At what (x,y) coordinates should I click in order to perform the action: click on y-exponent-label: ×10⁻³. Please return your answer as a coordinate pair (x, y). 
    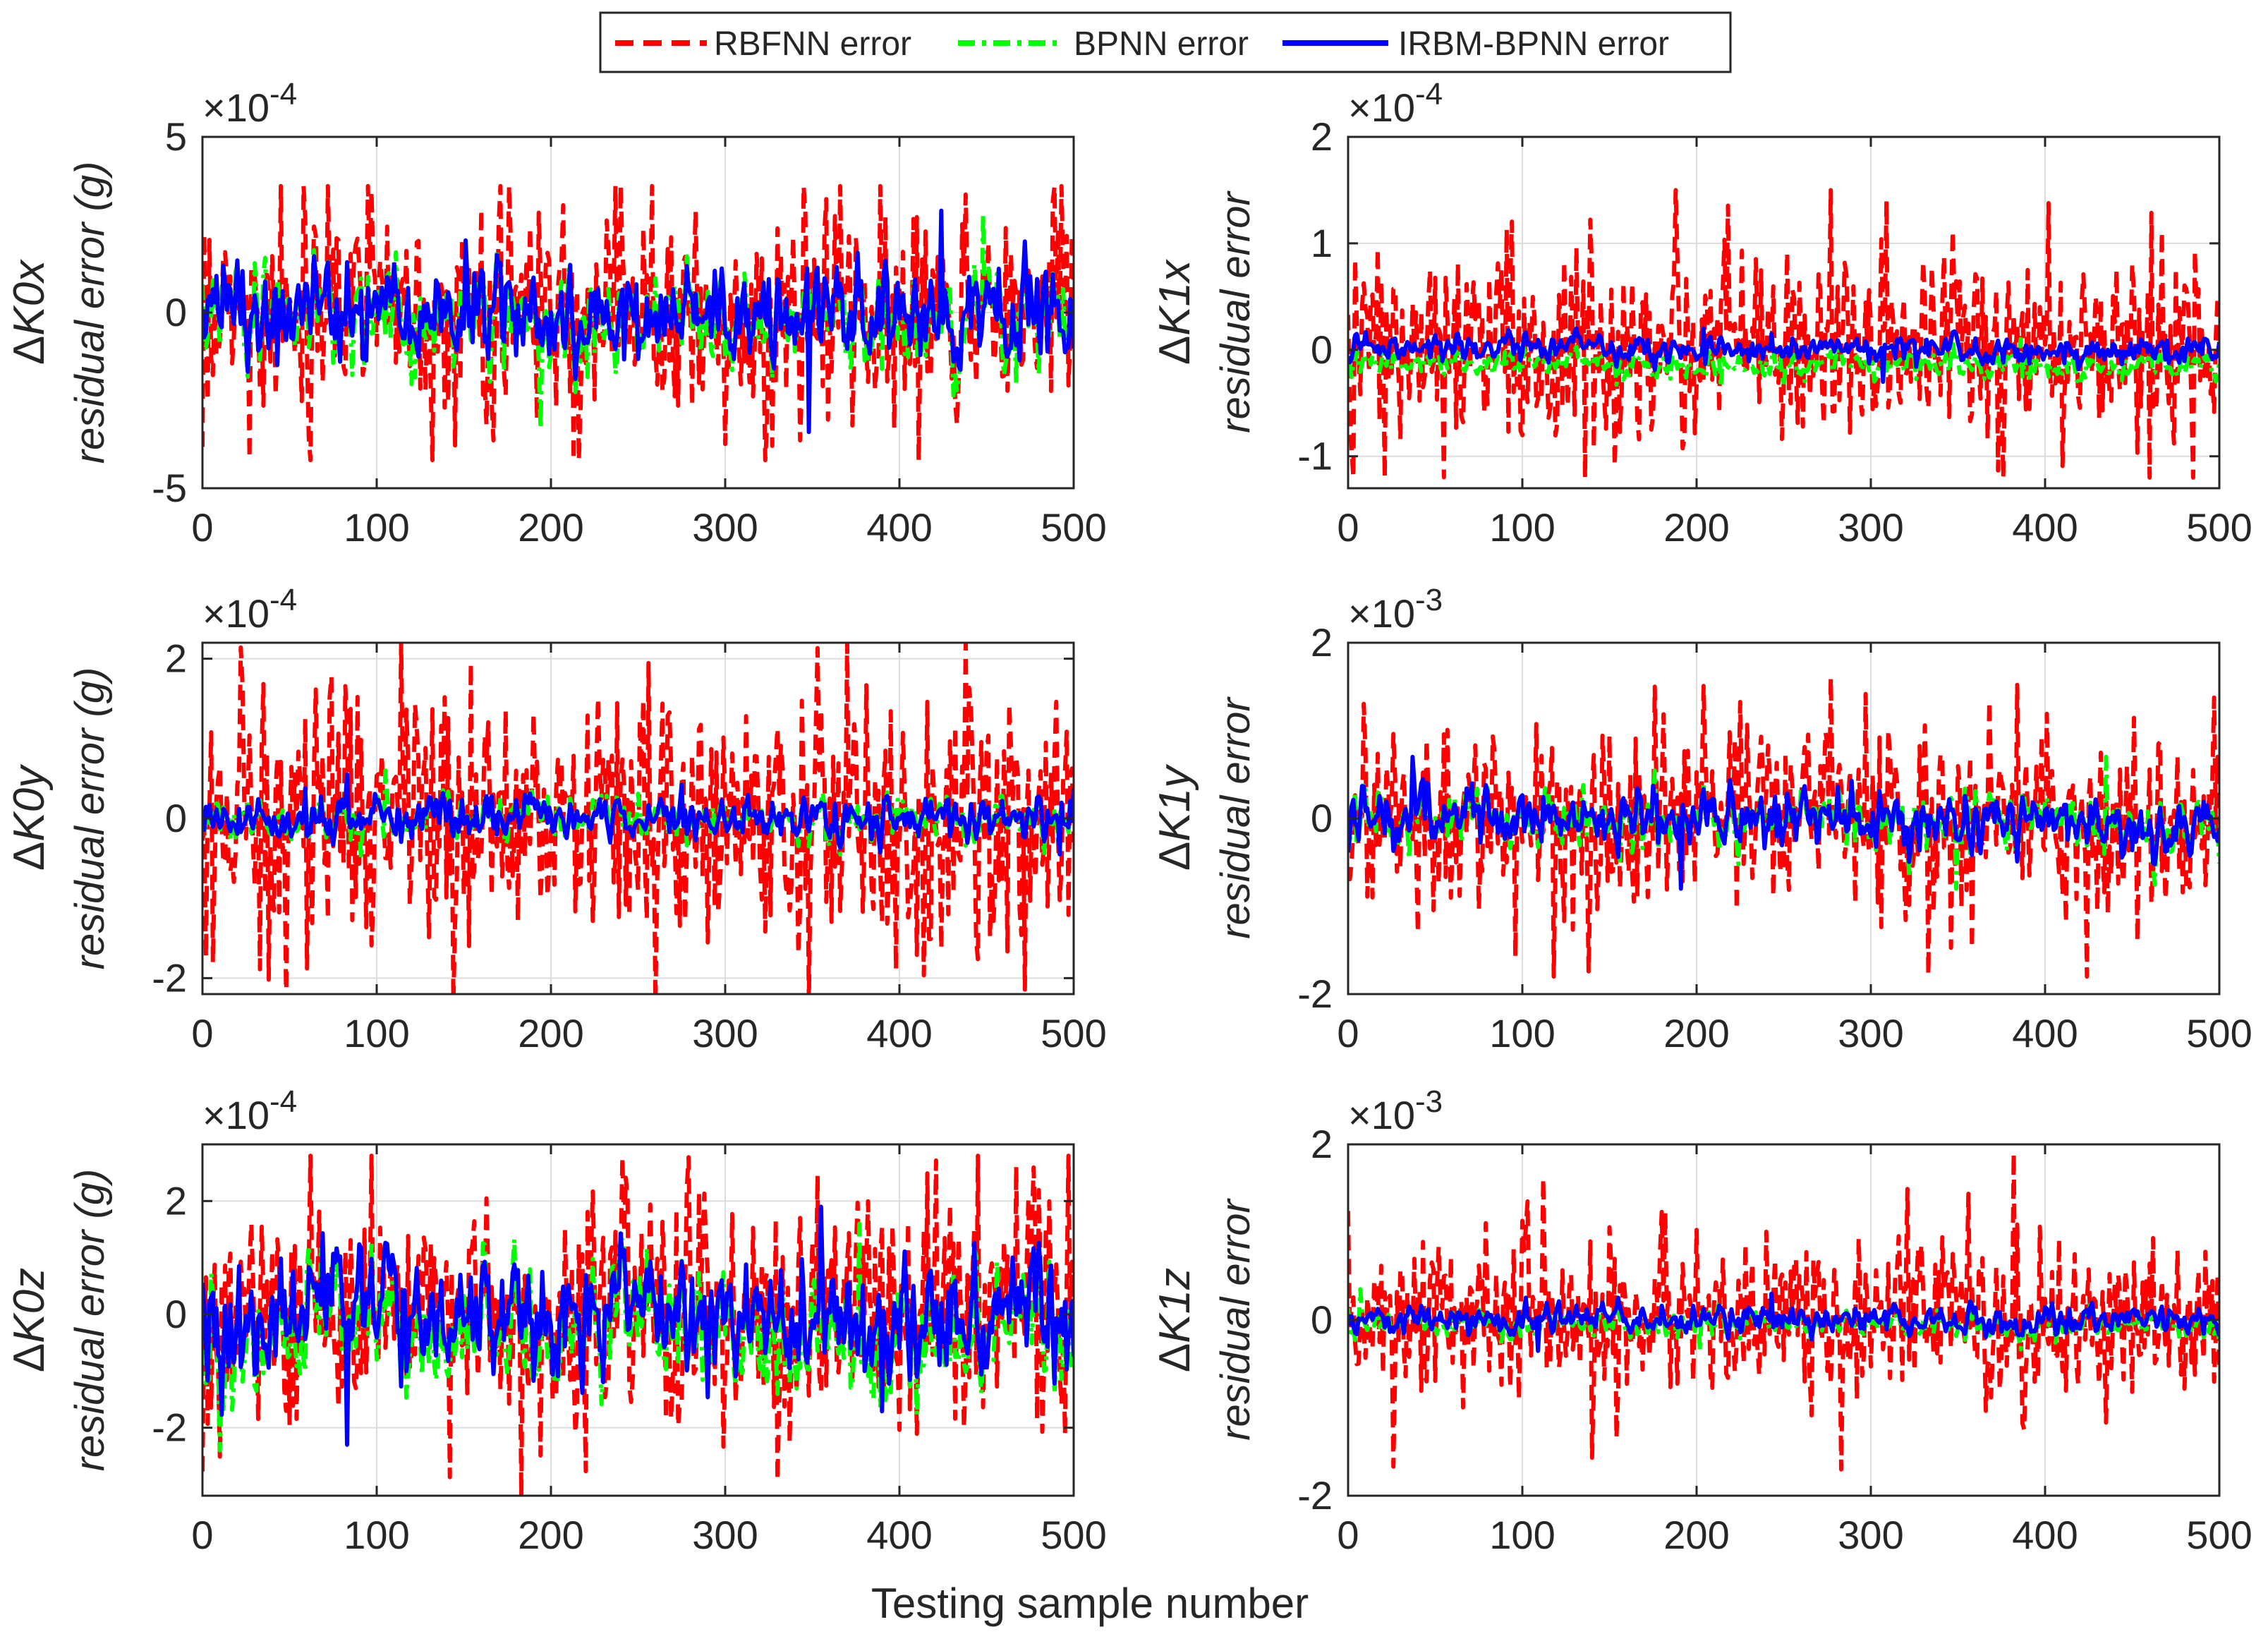
    Looking at the image, I should click on (1395, 1111).